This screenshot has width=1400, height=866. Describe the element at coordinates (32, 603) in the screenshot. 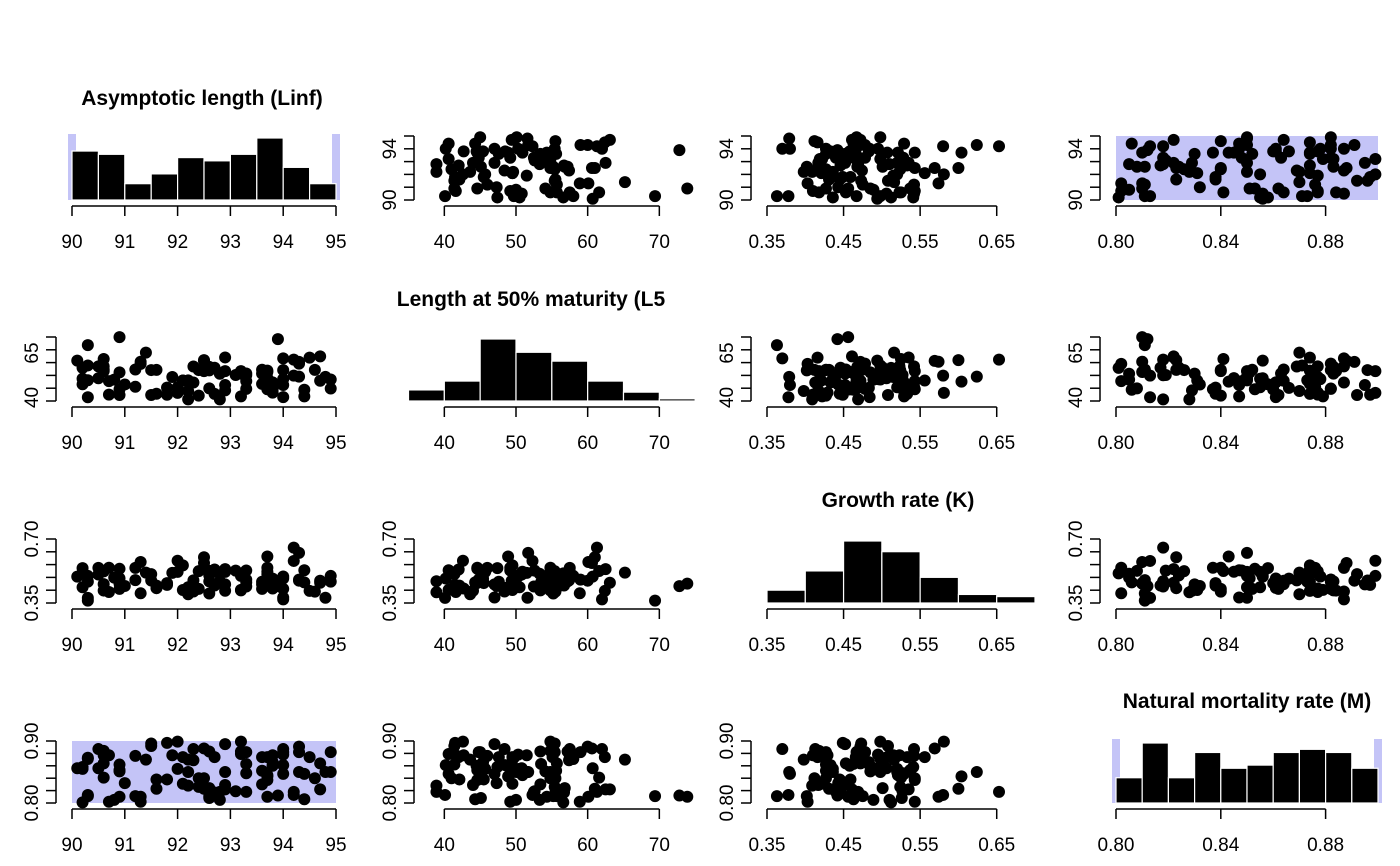

I see `y-tick-label: 0.35` at that location.